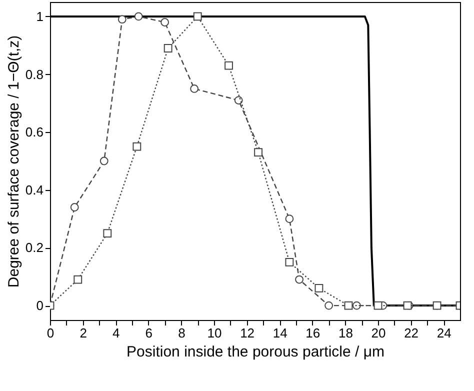 The width and height of the screenshot is (474, 391). What do you see at coordinates (34, 248) in the screenshot?
I see `y-tick-label: 0.2` at bounding box center [34, 248].